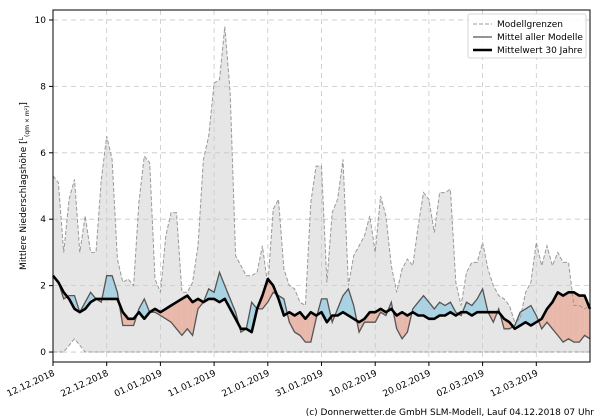 This screenshot has width=600, height=420. Describe the element at coordinates (299, 384) in the screenshot. I see `x-tick-label: 31.01.2019` at that location.